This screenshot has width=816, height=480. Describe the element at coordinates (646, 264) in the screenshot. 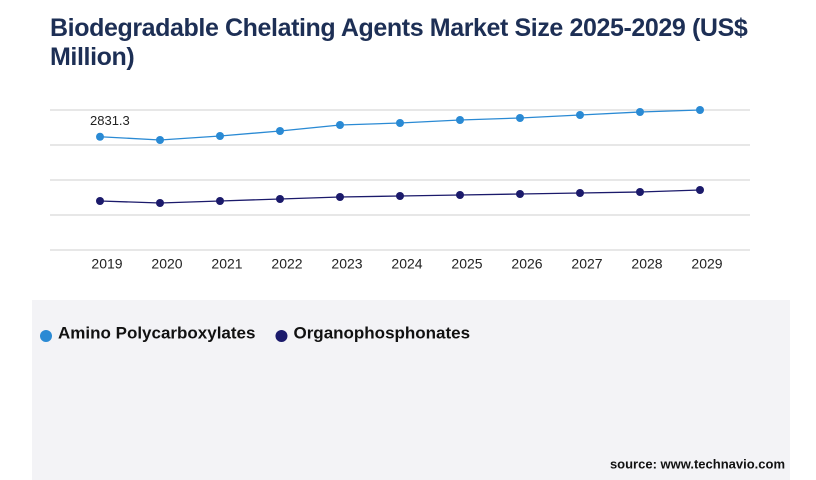

I see `x-tick-label: 2028` at that location.